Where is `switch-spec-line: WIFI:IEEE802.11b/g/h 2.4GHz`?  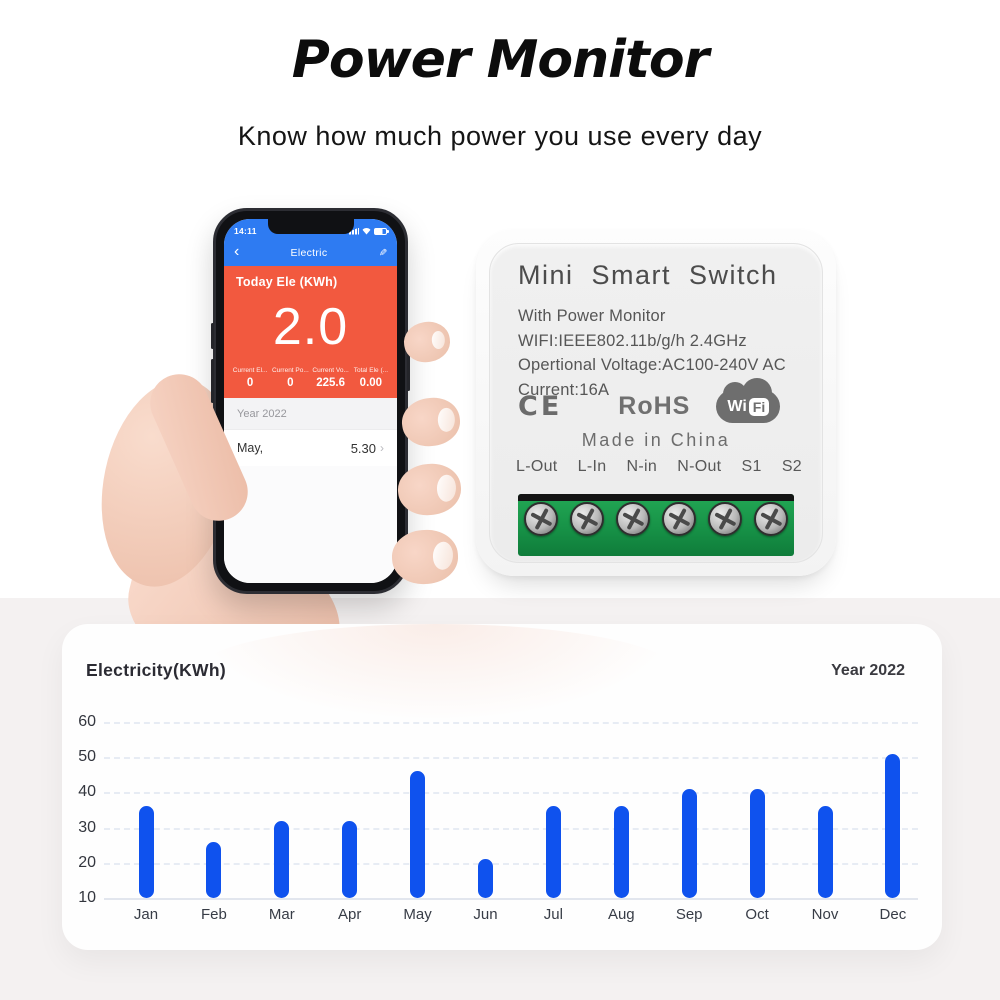 switch-spec-line: WIFI:IEEE802.11b/g/h 2.4GHz is located at coordinates (632, 340).